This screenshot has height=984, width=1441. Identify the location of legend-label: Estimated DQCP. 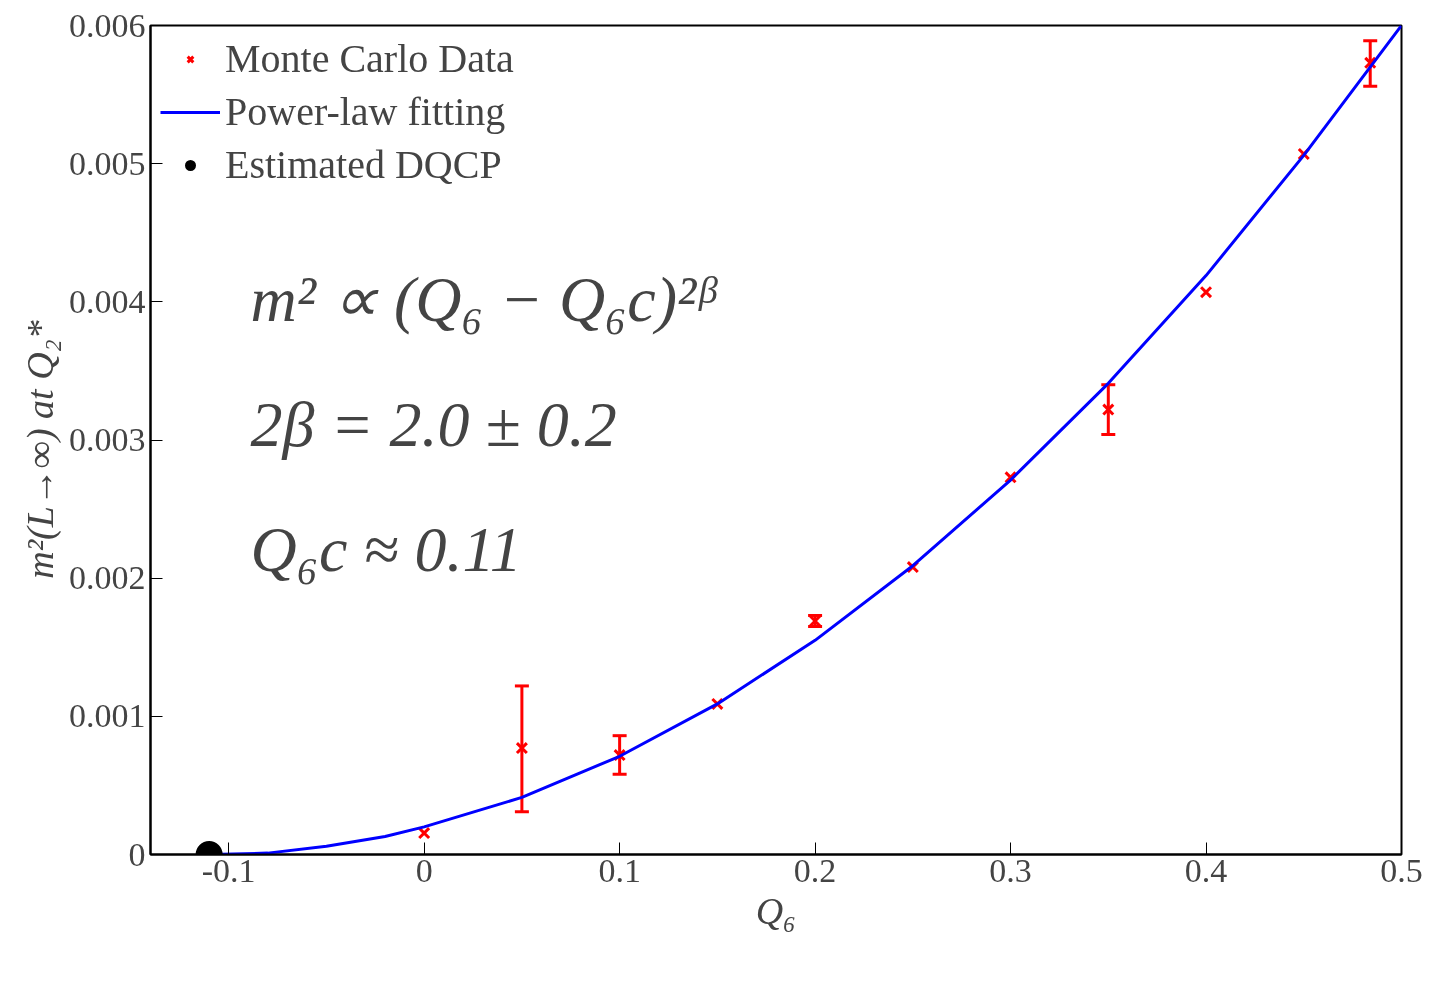
(363, 164).